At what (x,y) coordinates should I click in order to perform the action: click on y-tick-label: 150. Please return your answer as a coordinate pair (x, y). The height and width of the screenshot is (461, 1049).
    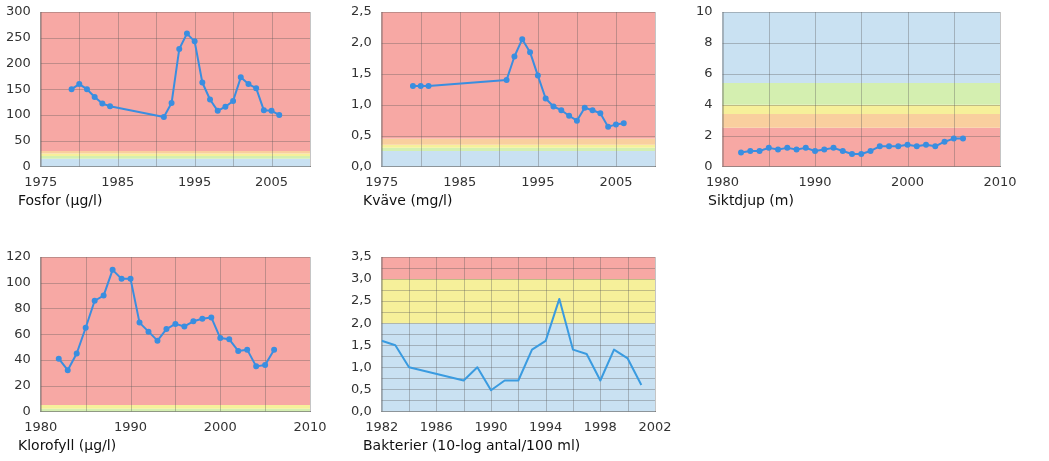
    Looking at the image, I should click on (18, 88).